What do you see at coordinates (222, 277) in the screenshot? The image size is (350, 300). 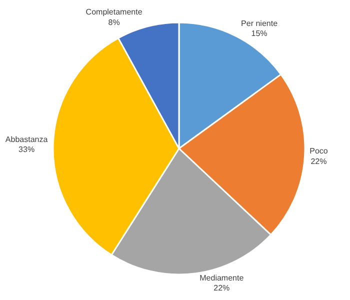 I see `slice-label: Mediamente` at bounding box center [222, 277].